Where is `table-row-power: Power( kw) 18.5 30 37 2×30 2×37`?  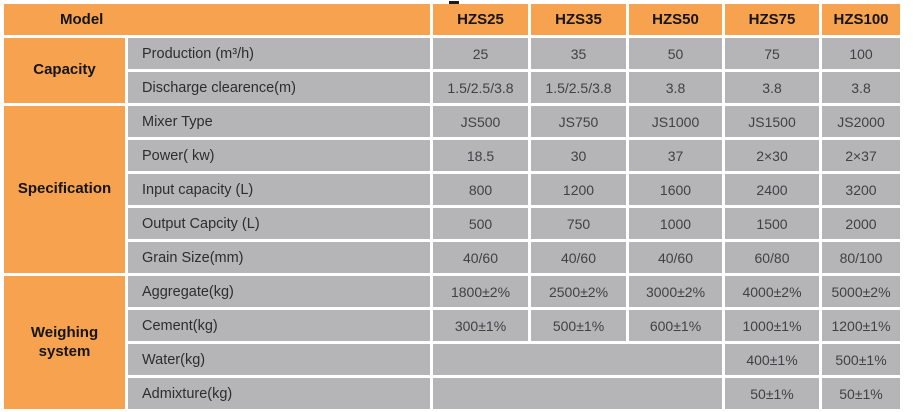
table-row-power: Power( kw) 18.5 30 37 2×30 2×37 is located at coordinates (452, 155).